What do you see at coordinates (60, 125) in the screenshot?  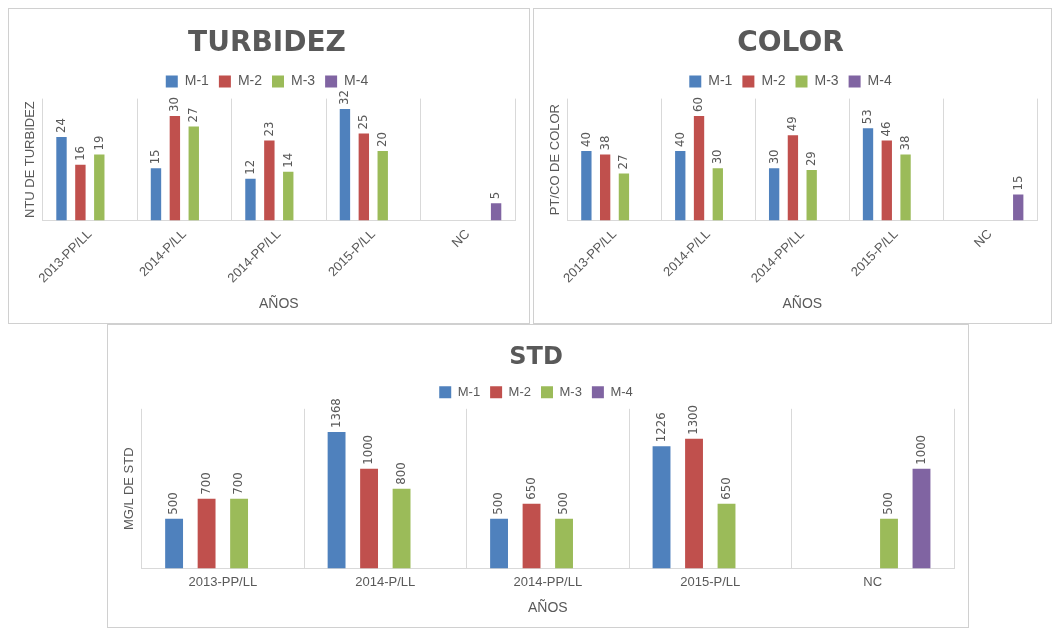 I see `data-label: 24` at bounding box center [60, 125].